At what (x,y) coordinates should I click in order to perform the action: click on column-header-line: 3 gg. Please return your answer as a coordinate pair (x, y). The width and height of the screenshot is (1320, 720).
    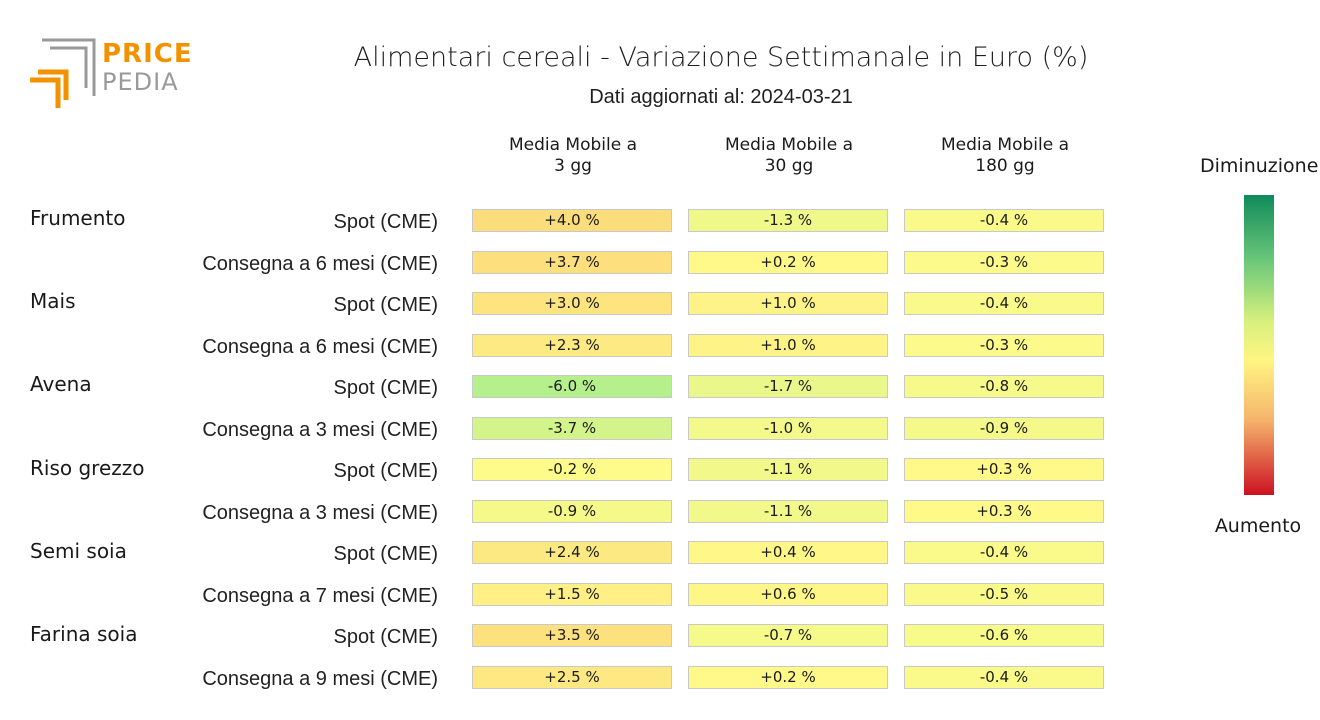
    Looking at the image, I should click on (573, 166).